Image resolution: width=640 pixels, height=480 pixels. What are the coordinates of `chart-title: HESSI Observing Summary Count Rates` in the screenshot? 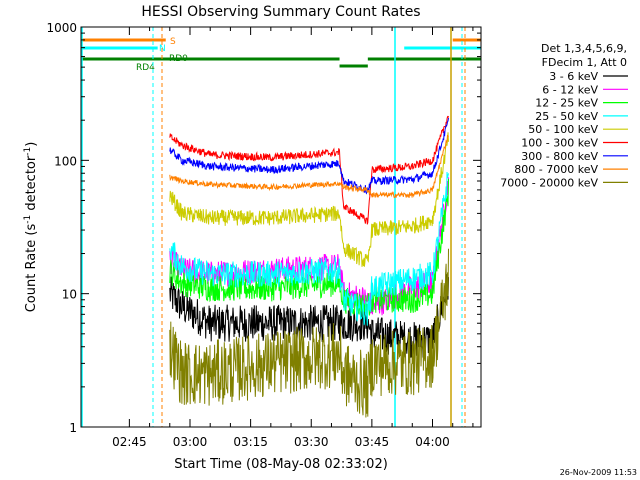 It's located at (280, 12).